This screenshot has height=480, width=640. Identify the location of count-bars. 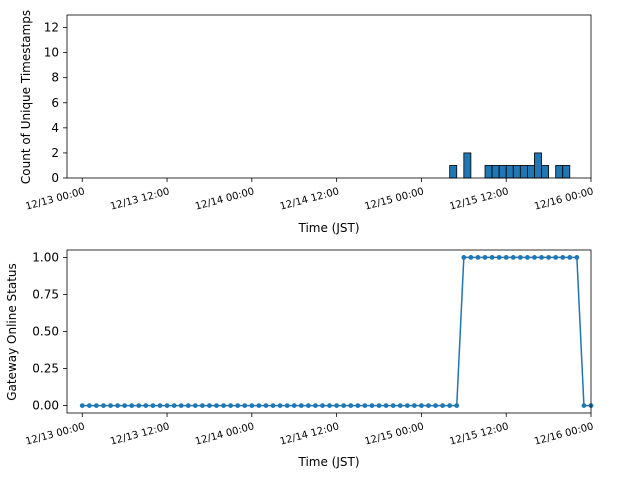
(510, 165).